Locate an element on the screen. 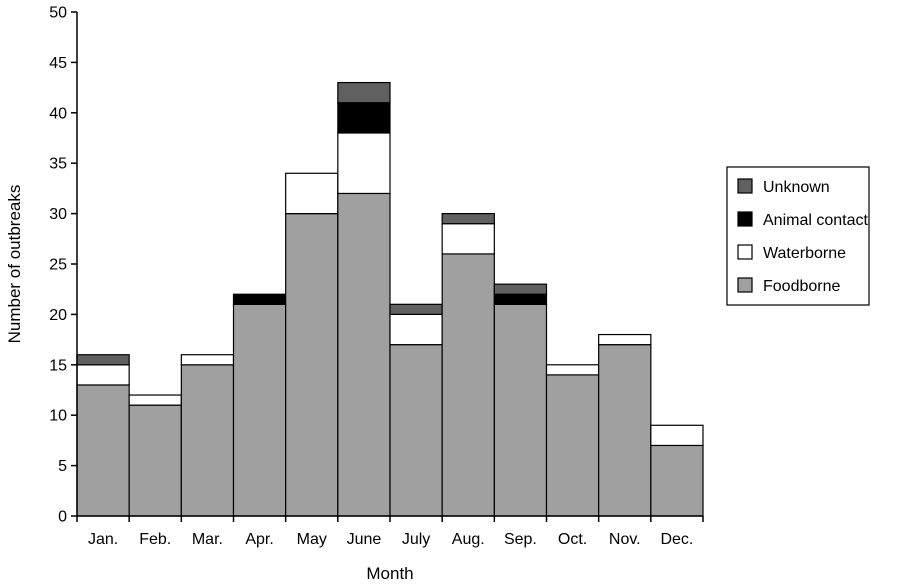  y-tick-label: 10 is located at coordinates (58, 416).